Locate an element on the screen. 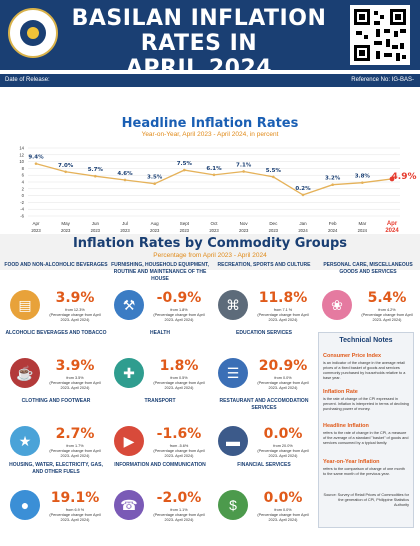 This screenshot has height=546, width=420. commodity-name: INFORMATION AND COMMUNICATION is located at coordinates (160, 465).